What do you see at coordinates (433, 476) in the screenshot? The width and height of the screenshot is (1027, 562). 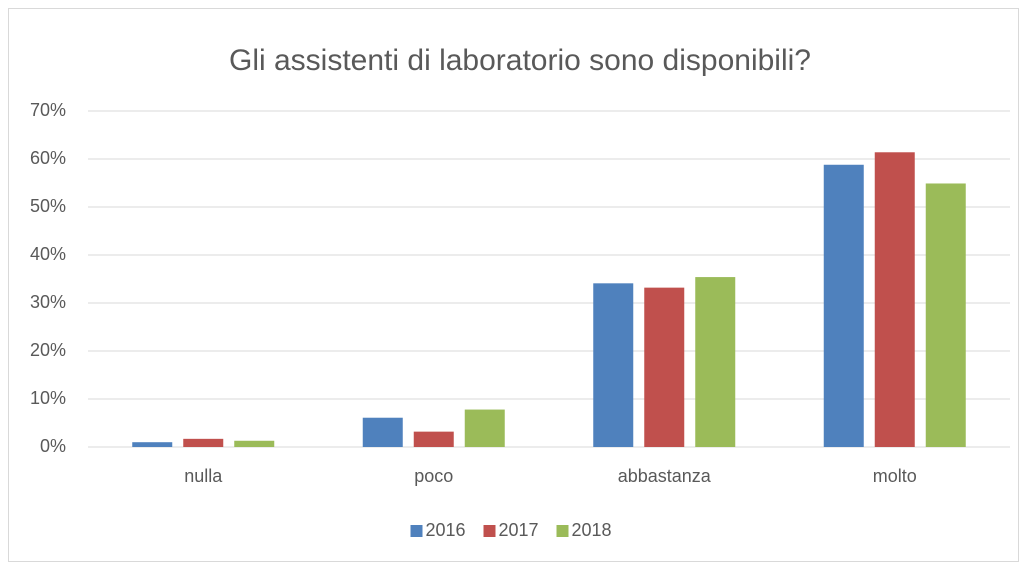 I see `x-tick-label: poco` at bounding box center [433, 476].